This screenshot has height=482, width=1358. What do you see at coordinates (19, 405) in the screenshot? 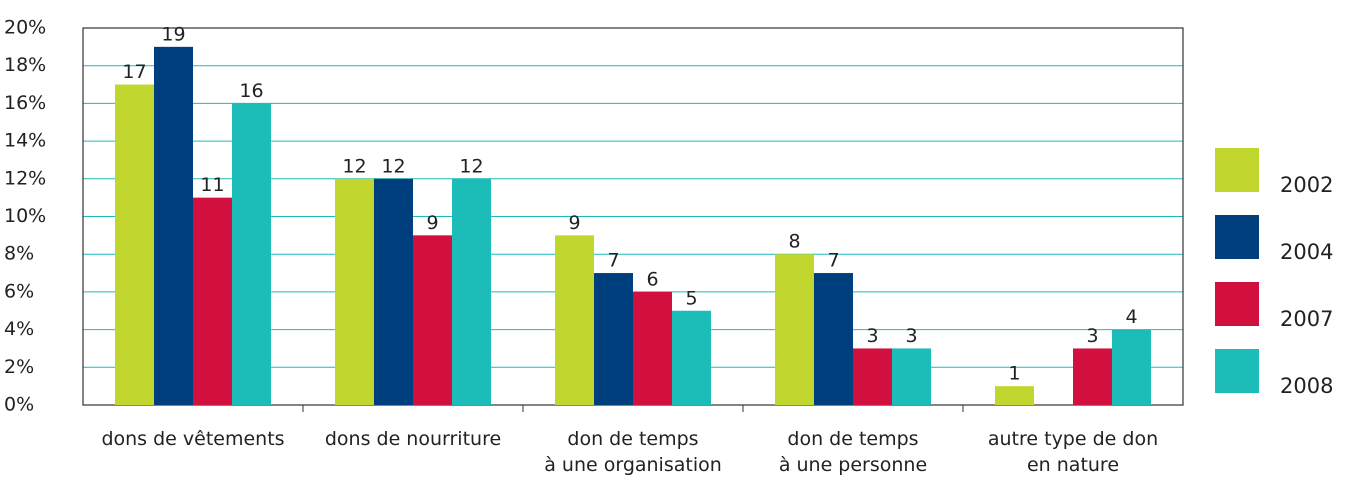
I see `y-tick-label: 0%` at bounding box center [19, 405].